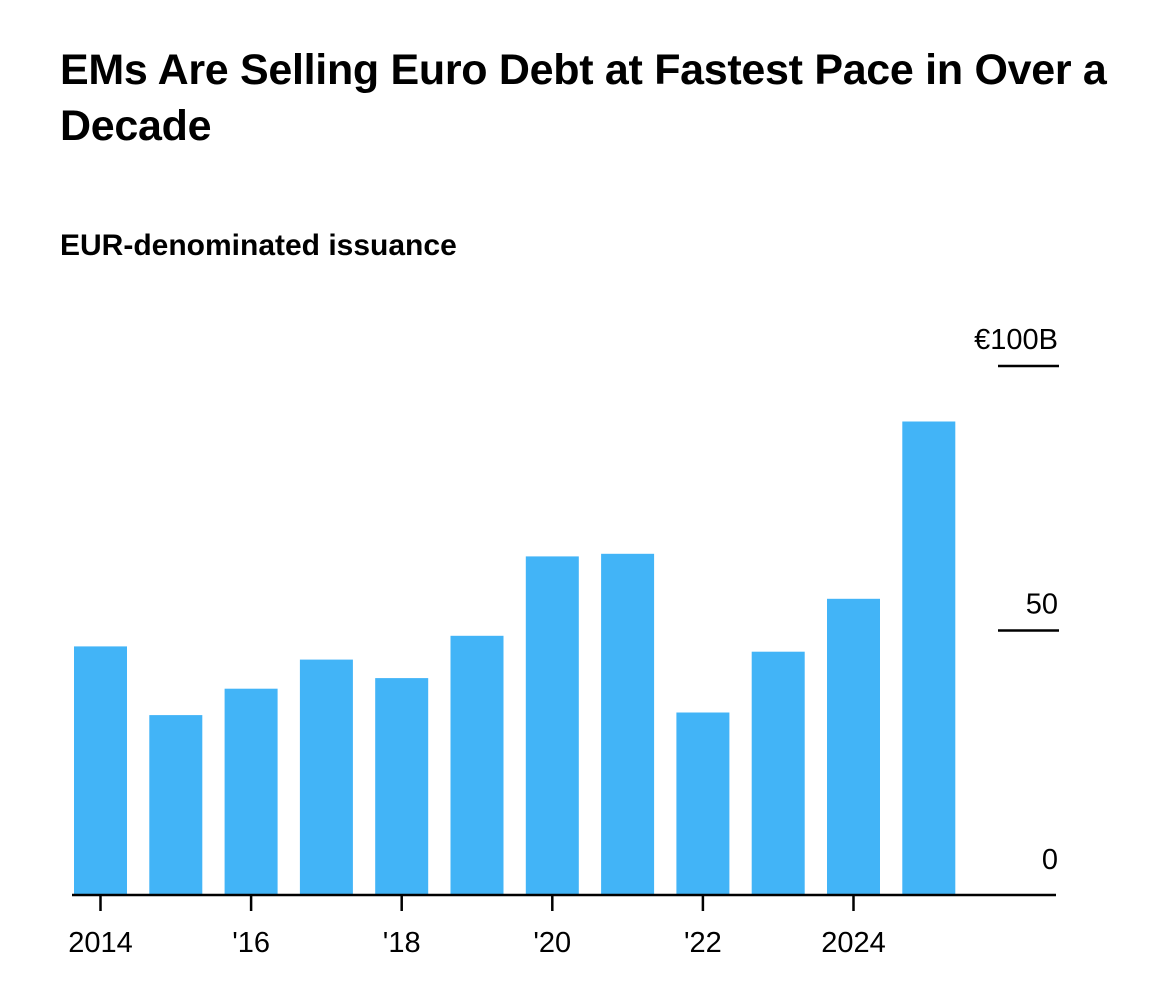  Describe the element at coordinates (628, 724) in the screenshot. I see `bar-2021` at that location.